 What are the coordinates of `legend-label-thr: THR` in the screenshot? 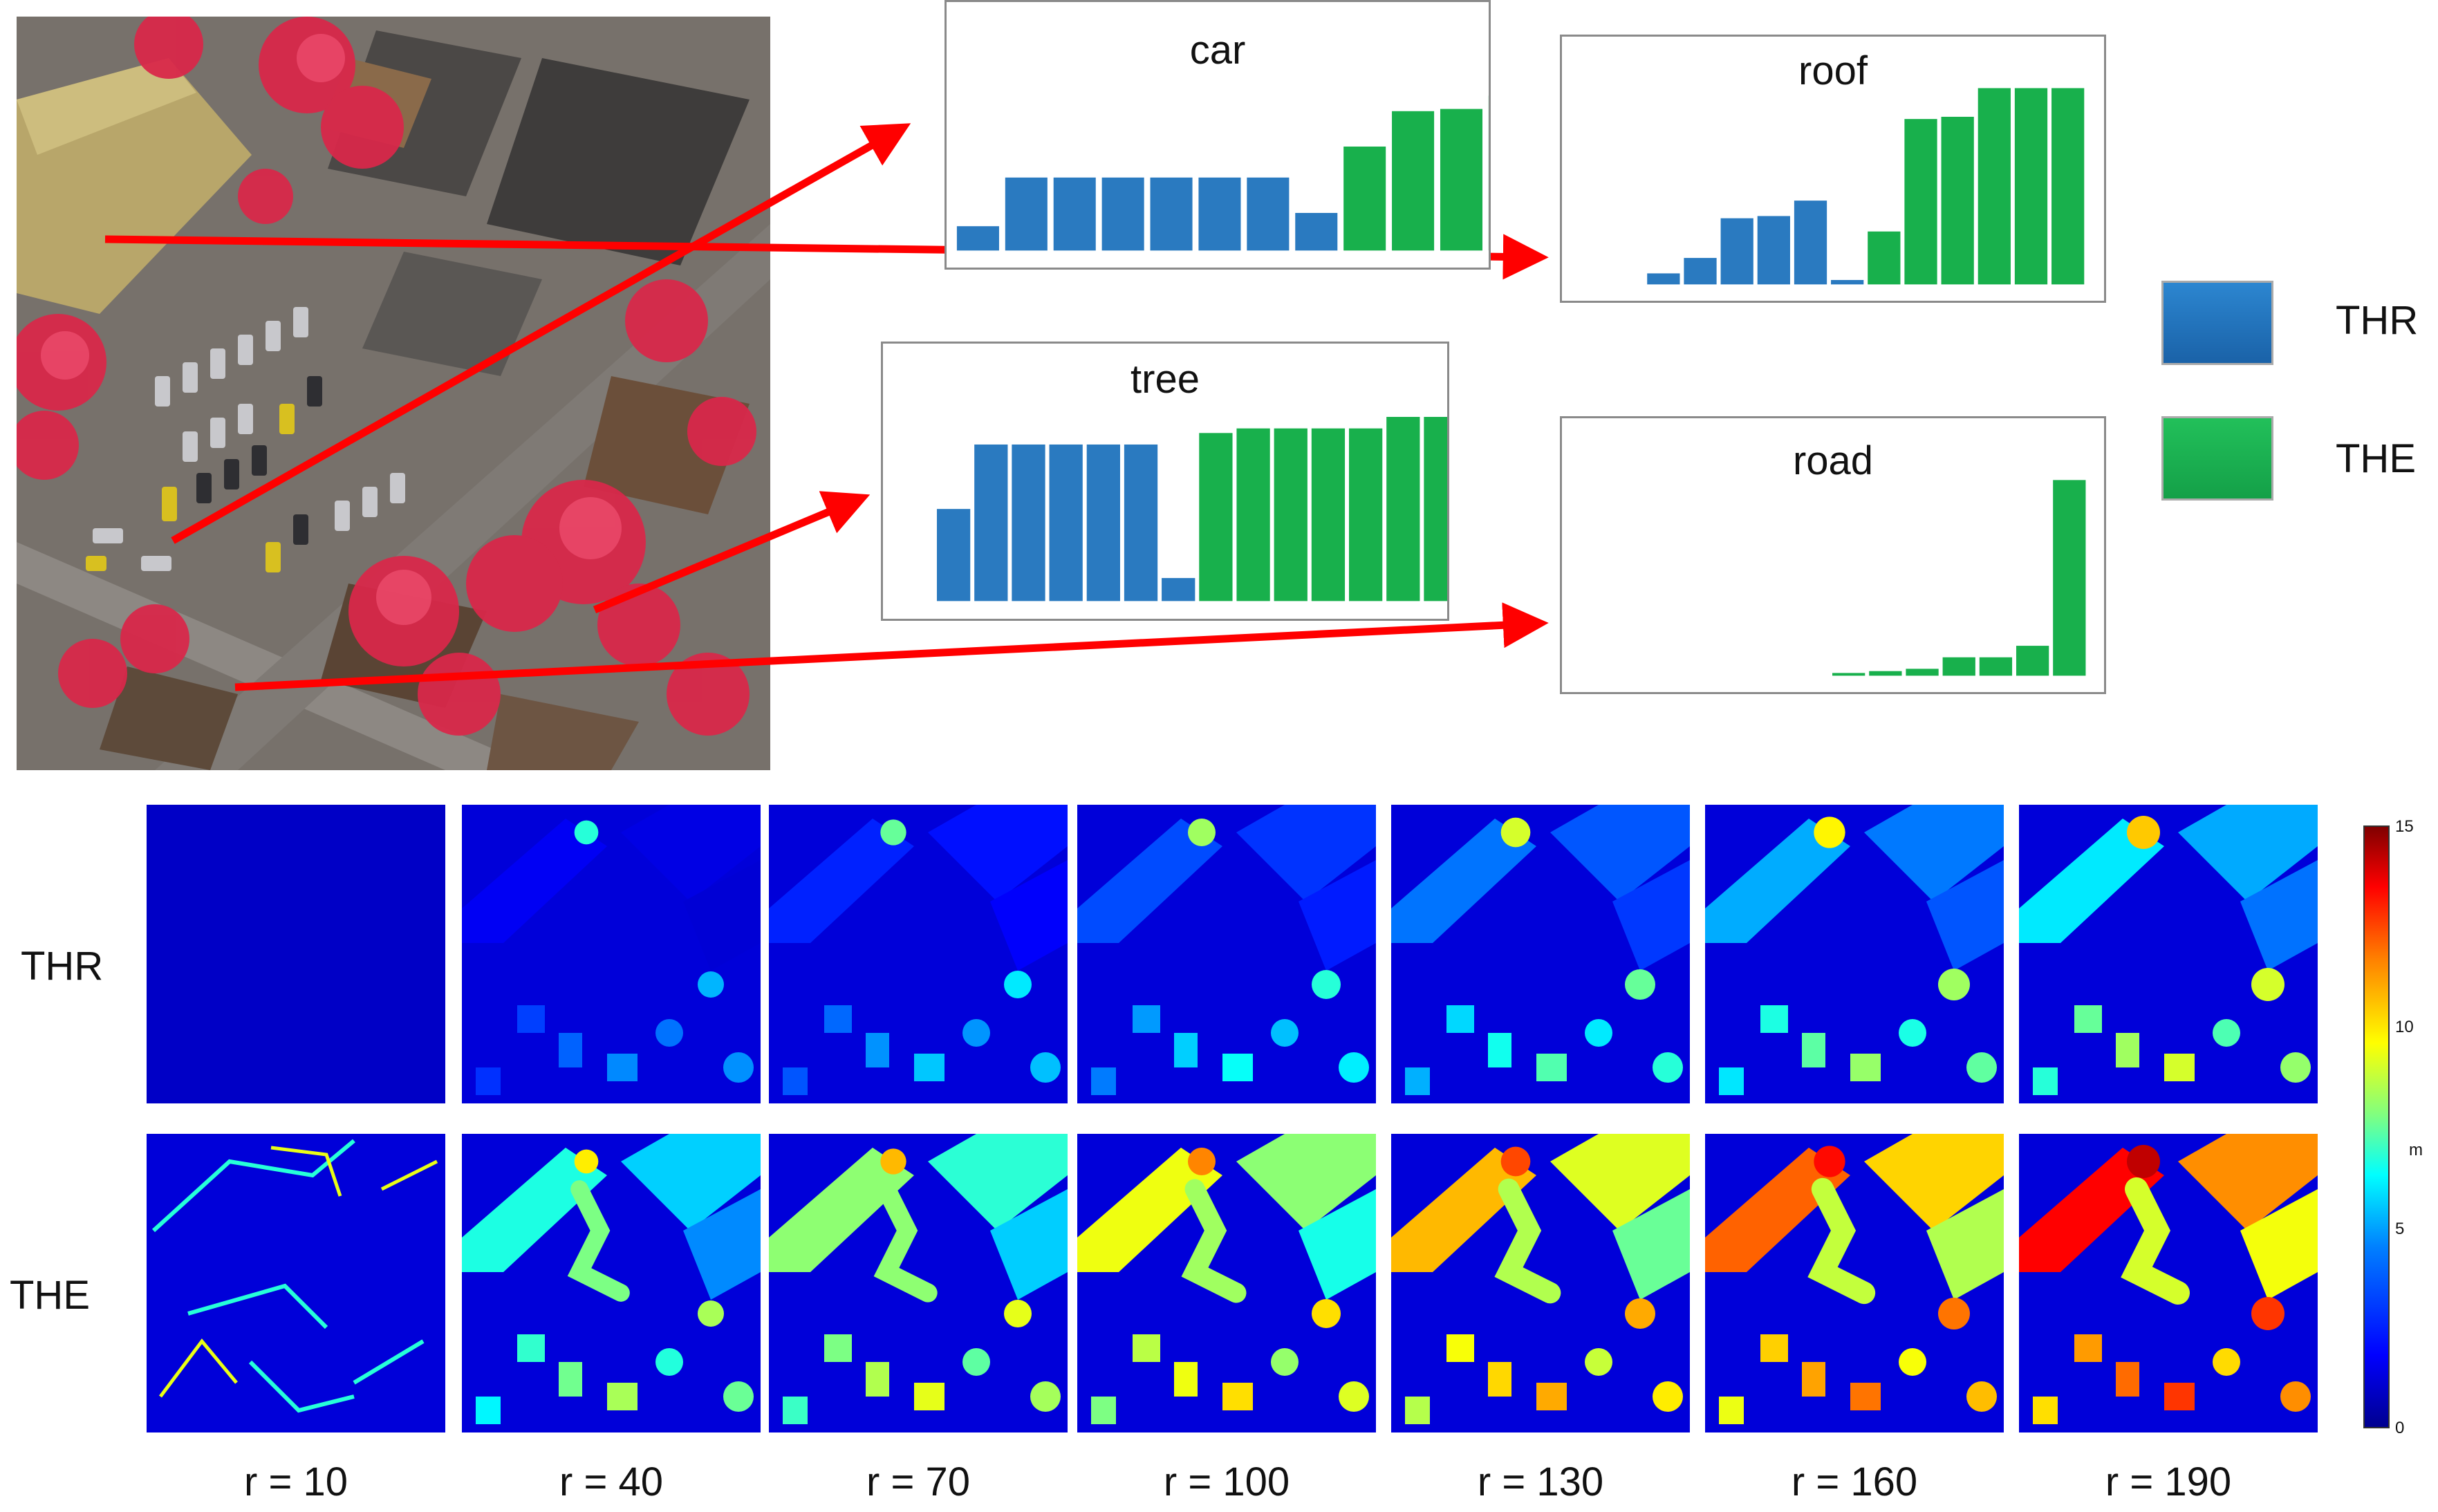 It's located at (2377, 320).